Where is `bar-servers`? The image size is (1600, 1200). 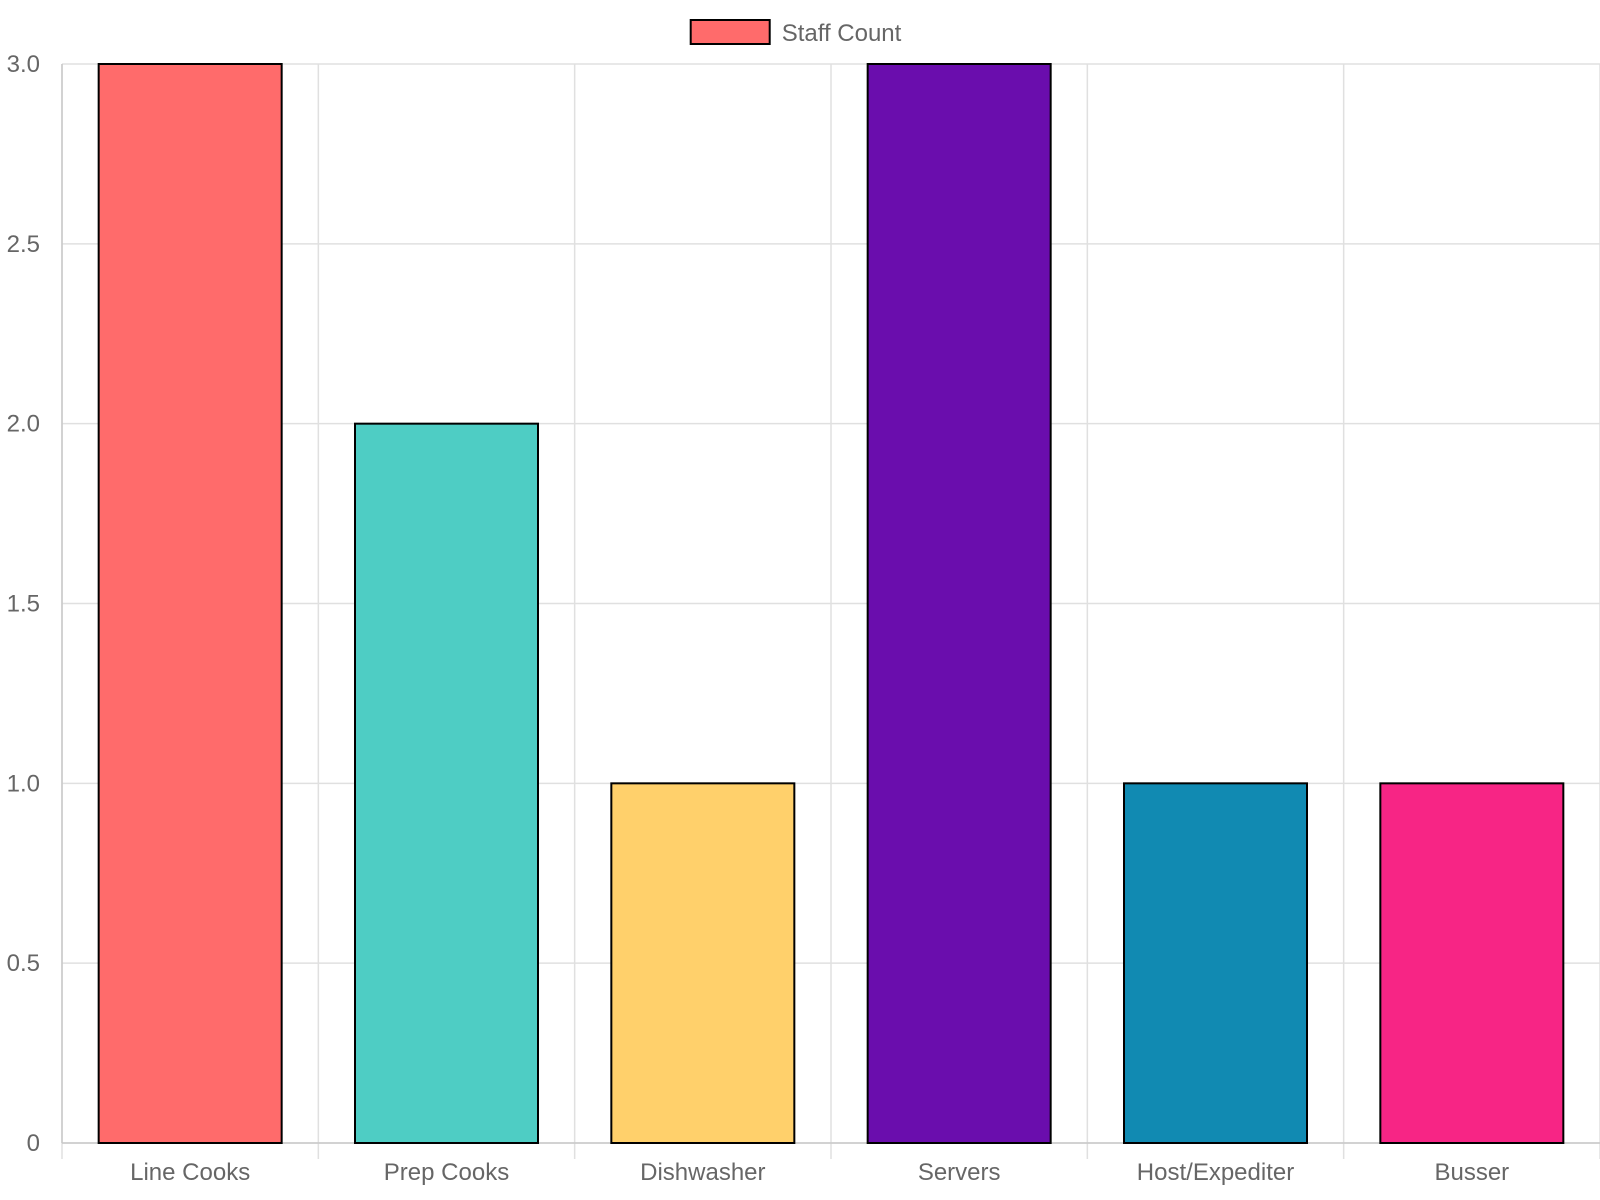 bar-servers is located at coordinates (959, 603).